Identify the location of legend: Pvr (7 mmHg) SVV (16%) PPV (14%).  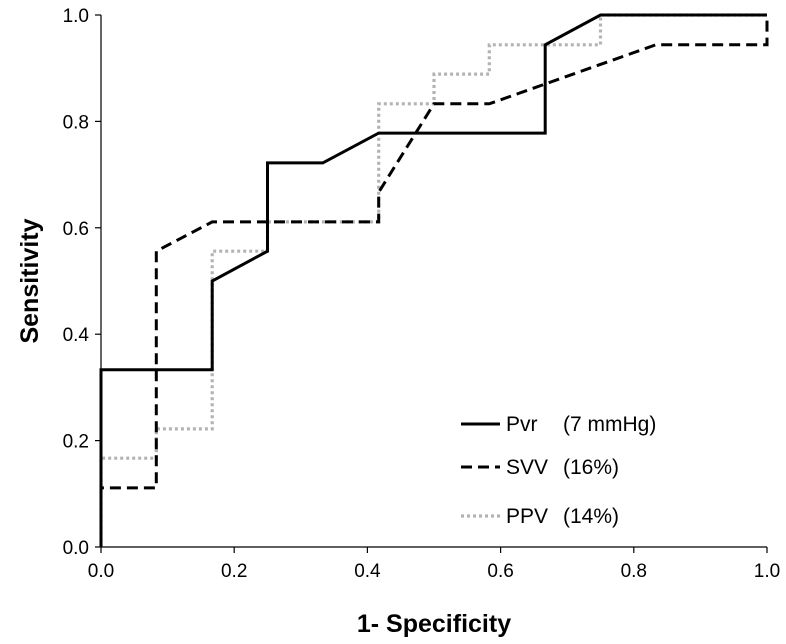
(558, 470).